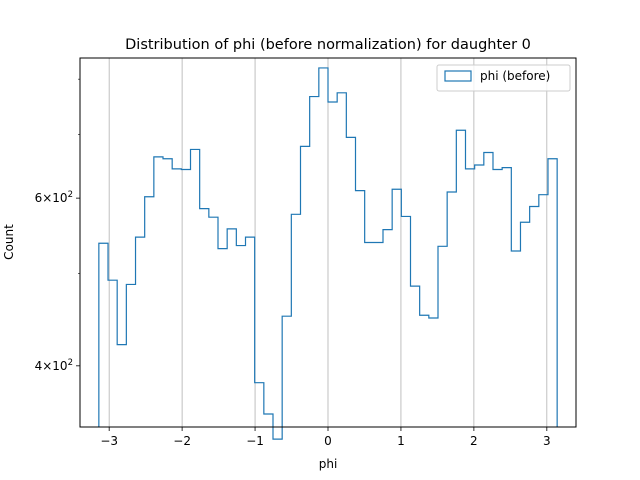 The width and height of the screenshot is (640, 480). What do you see at coordinates (54, 197) in the screenshot?
I see `y-tick-label: 6×10²` at bounding box center [54, 197].